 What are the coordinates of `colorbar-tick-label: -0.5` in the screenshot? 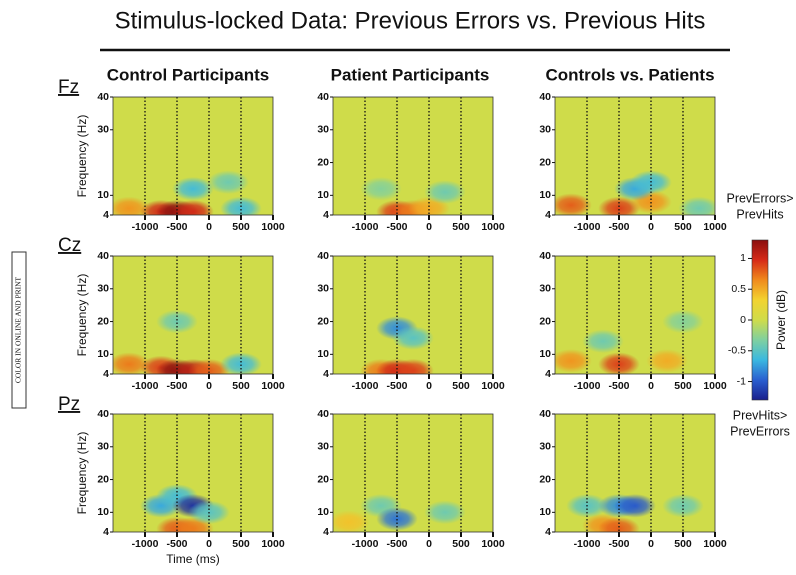 It's located at (737, 351).